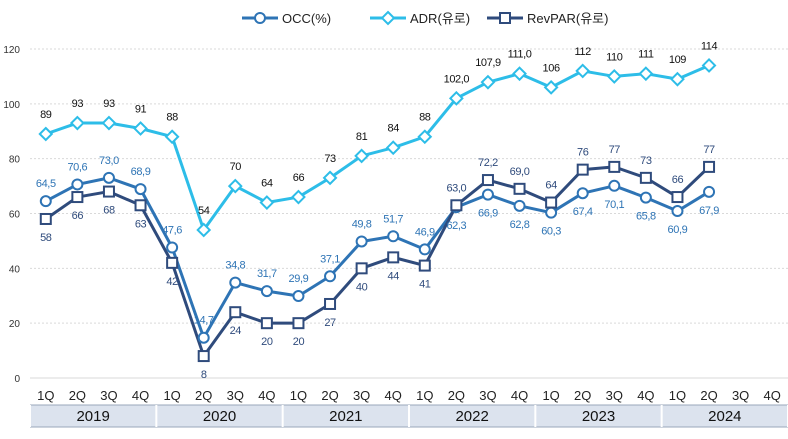 This screenshot has height=439, width=788. What do you see at coordinates (204, 211) in the screenshot?
I see `data-label: 54` at bounding box center [204, 211].